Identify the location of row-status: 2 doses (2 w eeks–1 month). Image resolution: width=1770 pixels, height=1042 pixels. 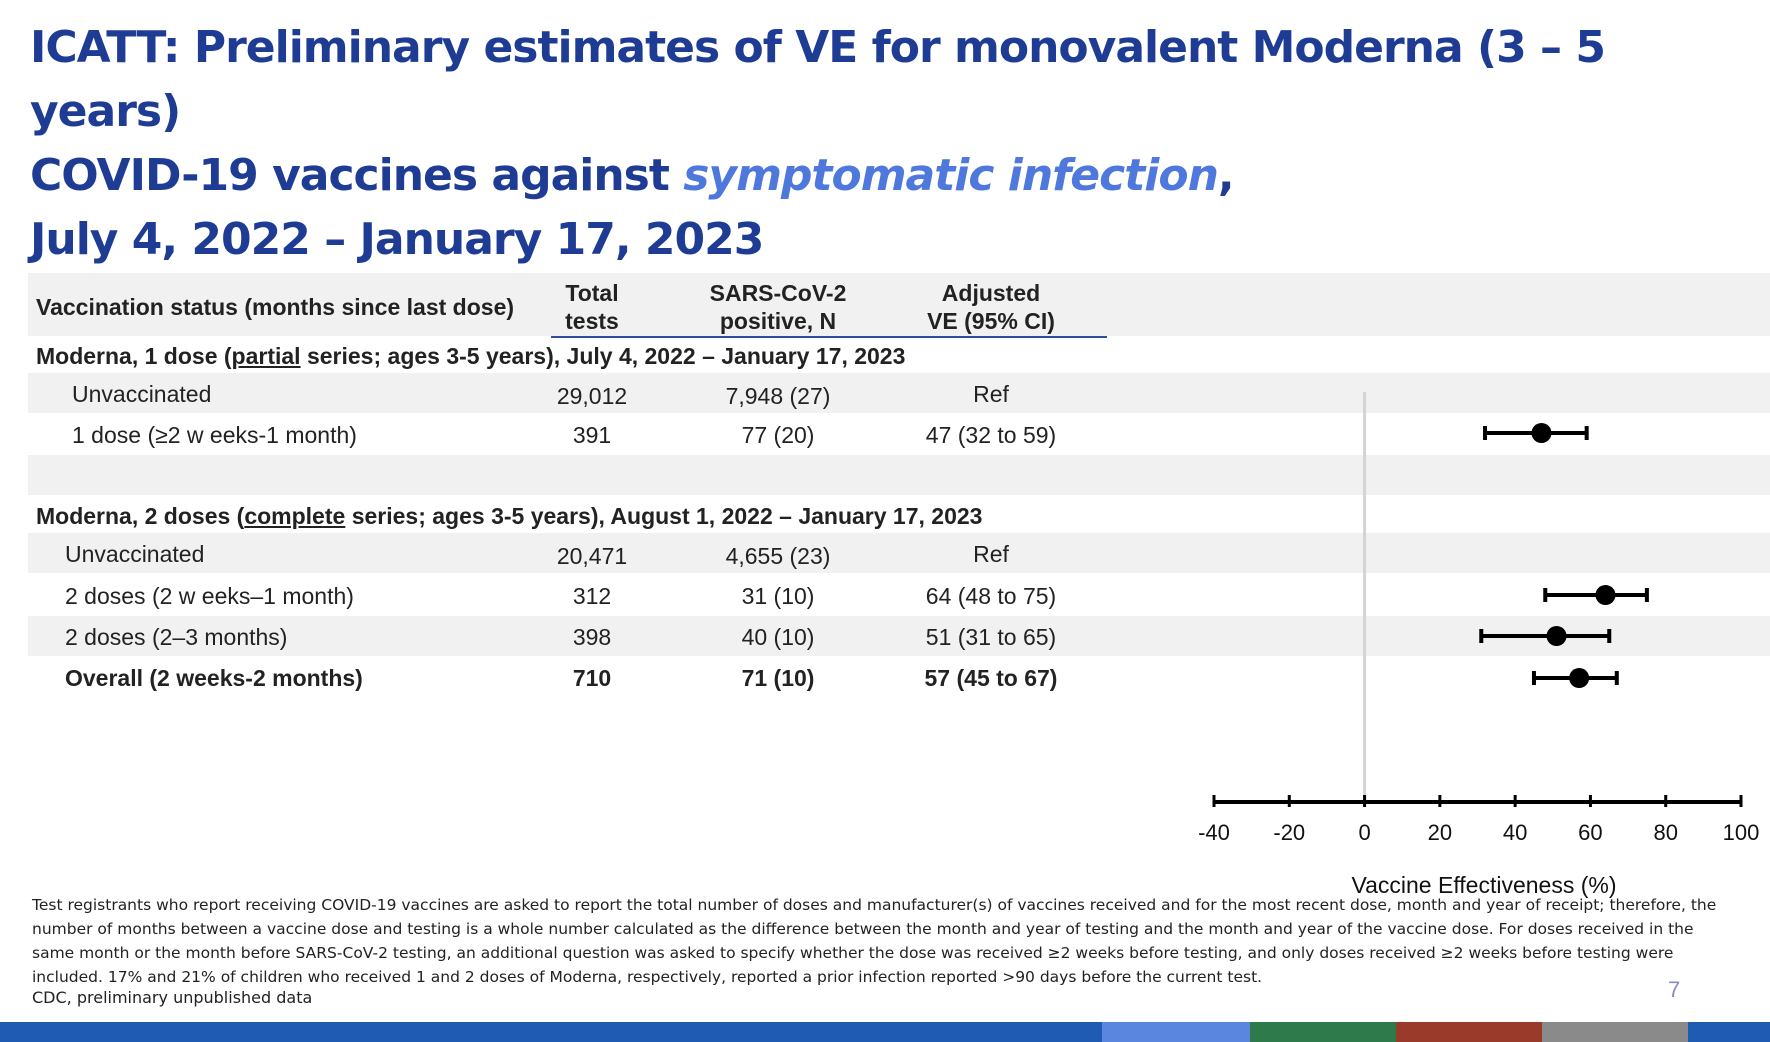
(209, 596).